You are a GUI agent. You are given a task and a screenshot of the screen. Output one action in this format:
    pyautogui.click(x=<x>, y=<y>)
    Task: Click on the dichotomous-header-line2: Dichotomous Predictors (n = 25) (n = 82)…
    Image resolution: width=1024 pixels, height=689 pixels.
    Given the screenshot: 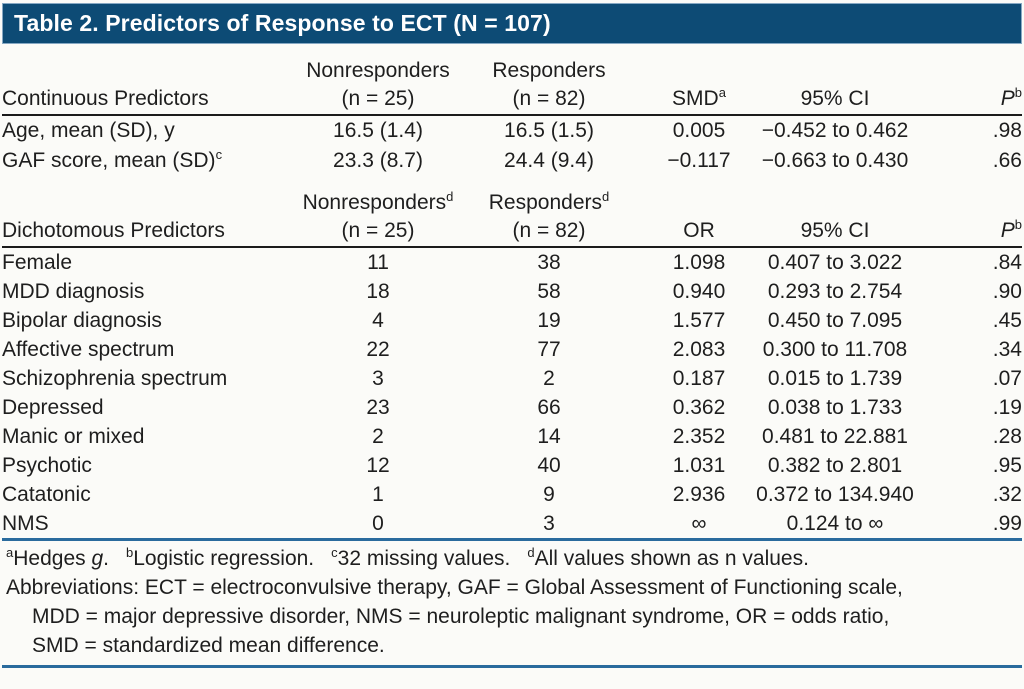 What is the action you would take?
    pyautogui.click(x=512, y=232)
    